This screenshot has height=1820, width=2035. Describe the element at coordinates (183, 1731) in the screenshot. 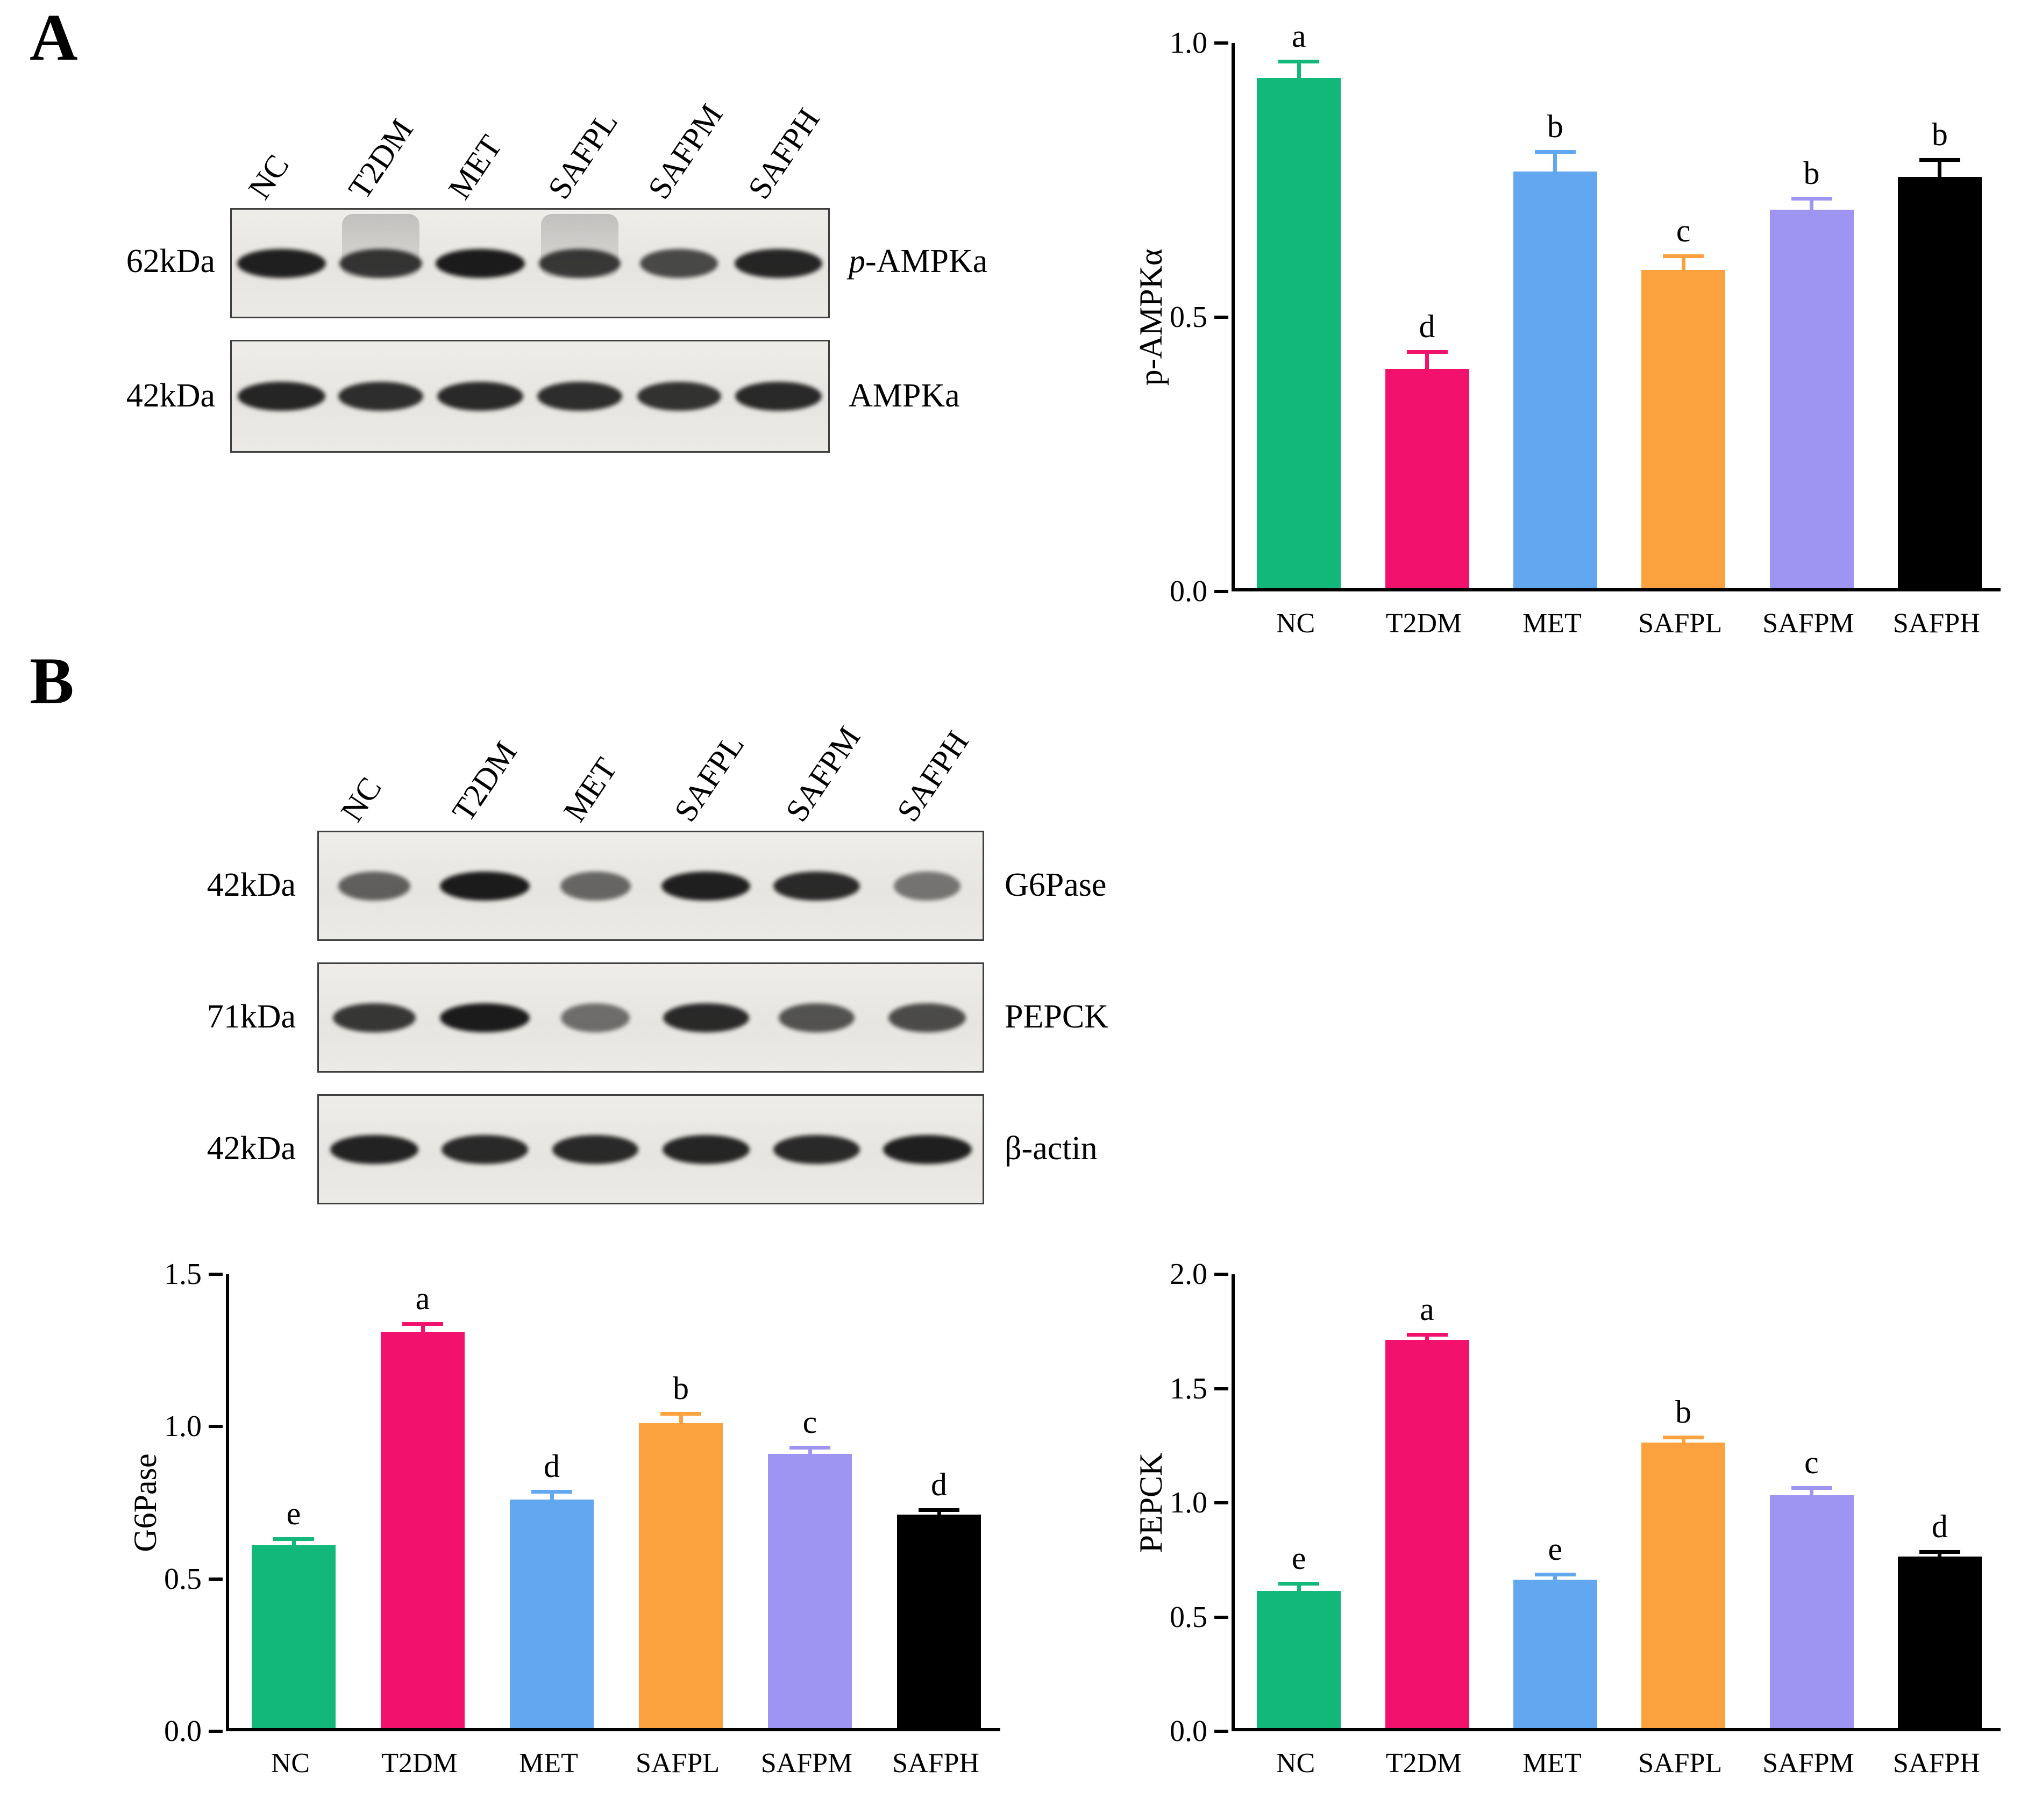

I see `y-tick-label: 0.0` at that location.